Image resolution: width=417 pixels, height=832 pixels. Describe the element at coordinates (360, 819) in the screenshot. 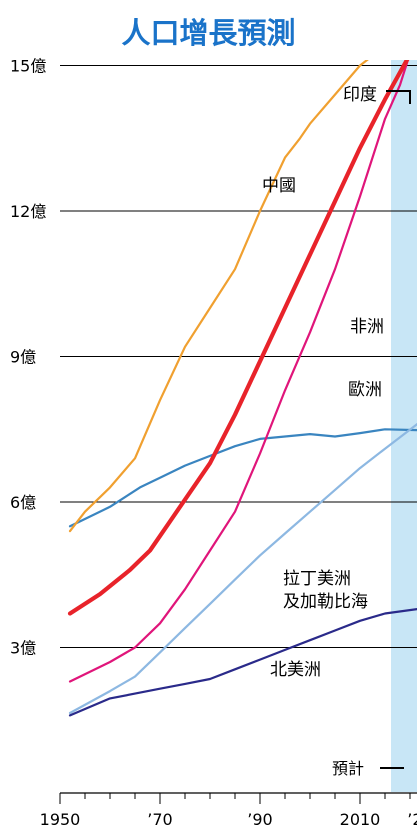

I see `x-tick-label: 2010` at that location.